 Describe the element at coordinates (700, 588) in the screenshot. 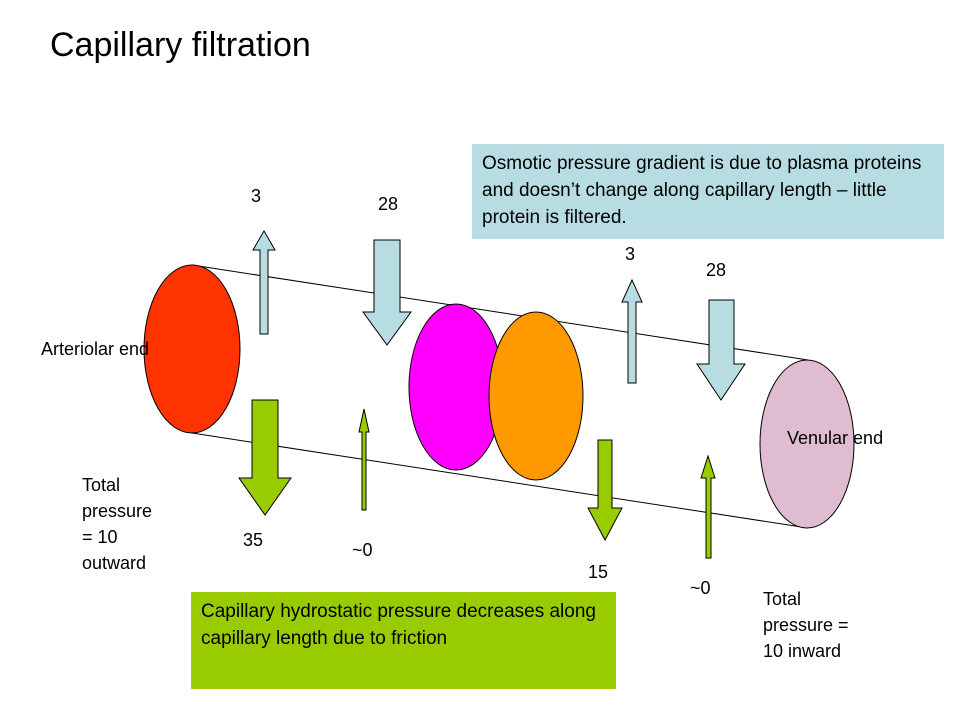

I see `venular-hydrostatic-in-value: ~0` at that location.